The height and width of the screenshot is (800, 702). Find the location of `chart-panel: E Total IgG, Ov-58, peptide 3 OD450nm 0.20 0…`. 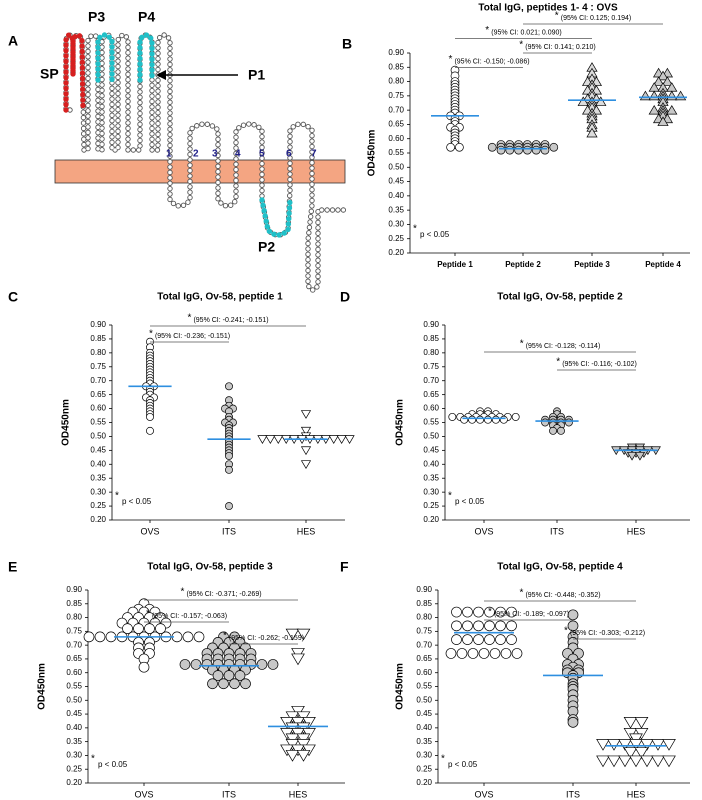

chart-panel: E Total IgG, Ov-58, peptide 3 OD450nm 0.20 0… is located at coordinates (176, 679).